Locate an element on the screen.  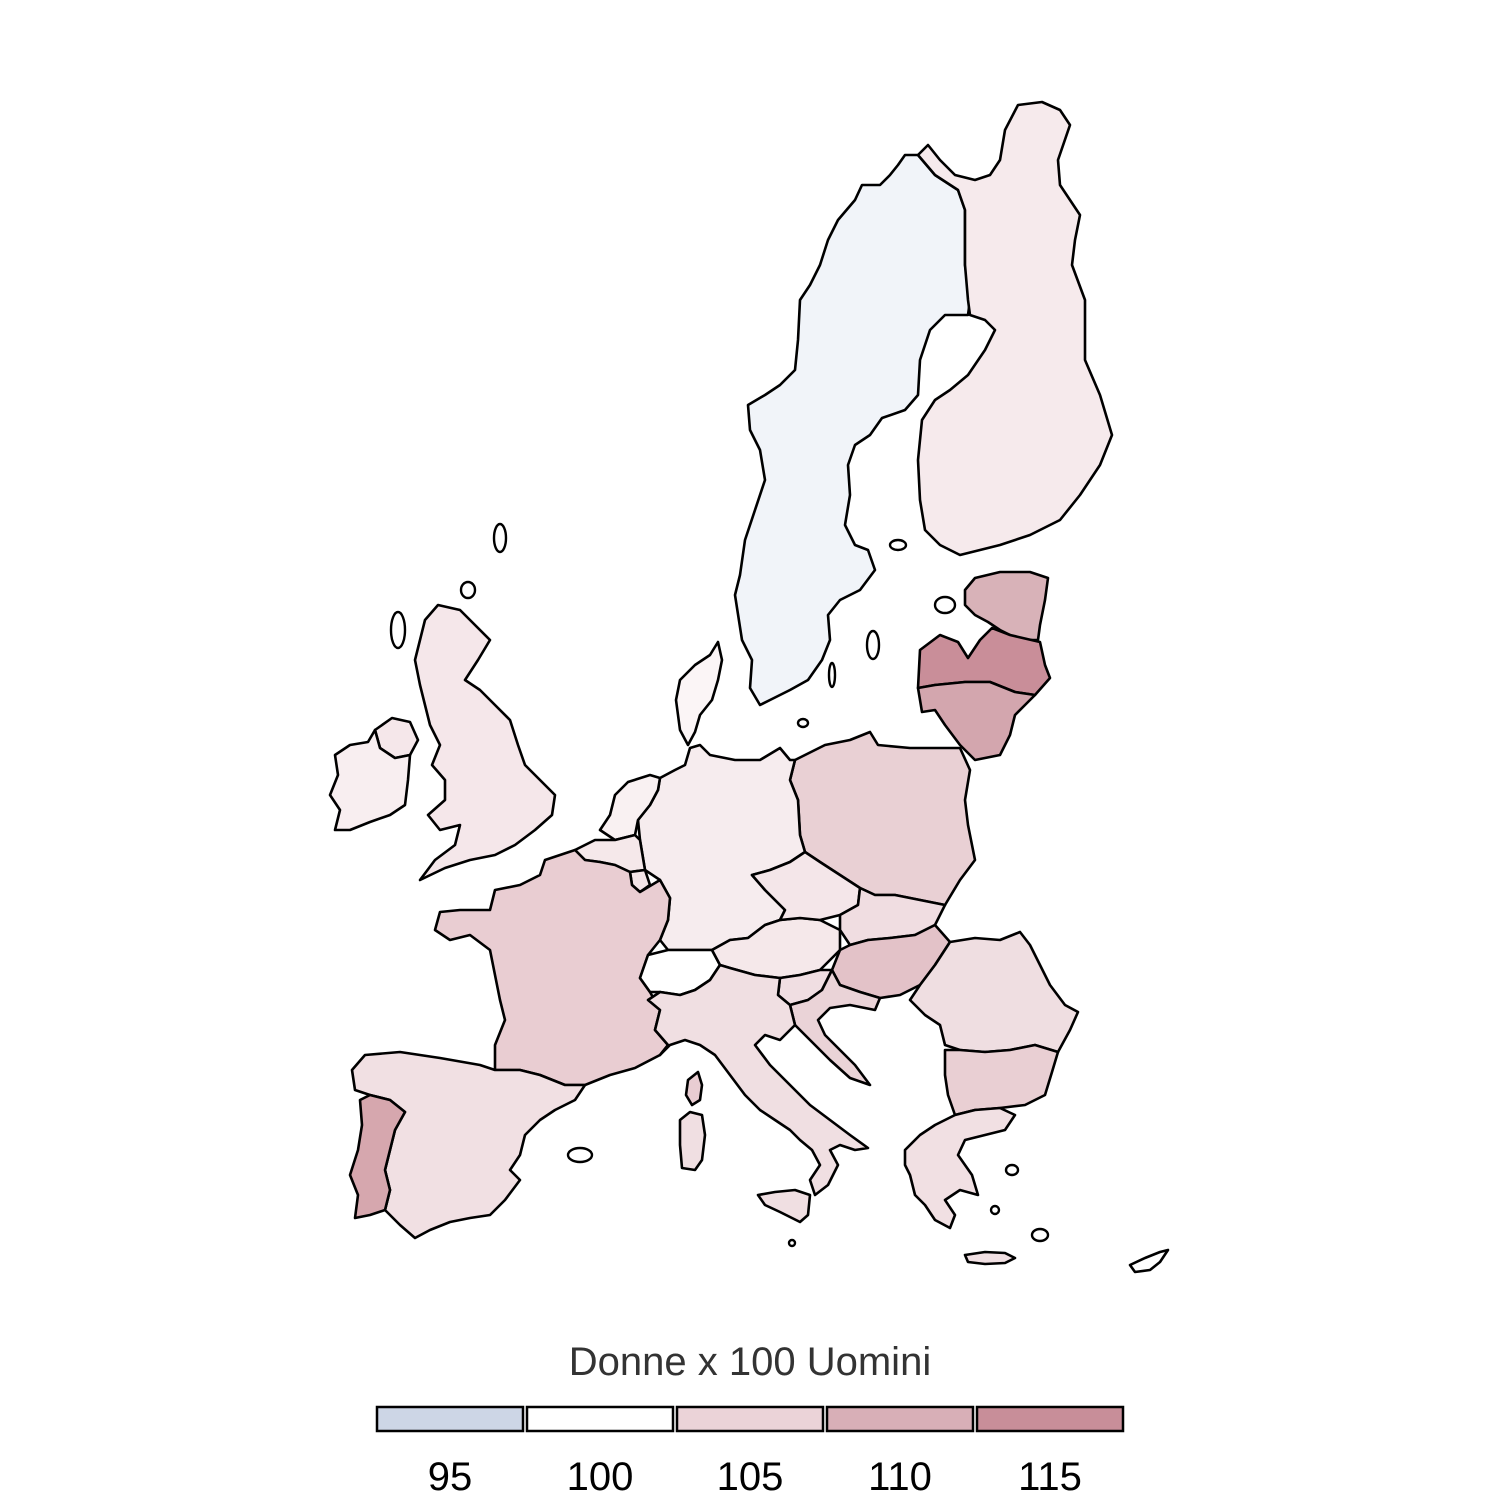
legend-tick-105: 105 is located at coordinates (750, 1477).